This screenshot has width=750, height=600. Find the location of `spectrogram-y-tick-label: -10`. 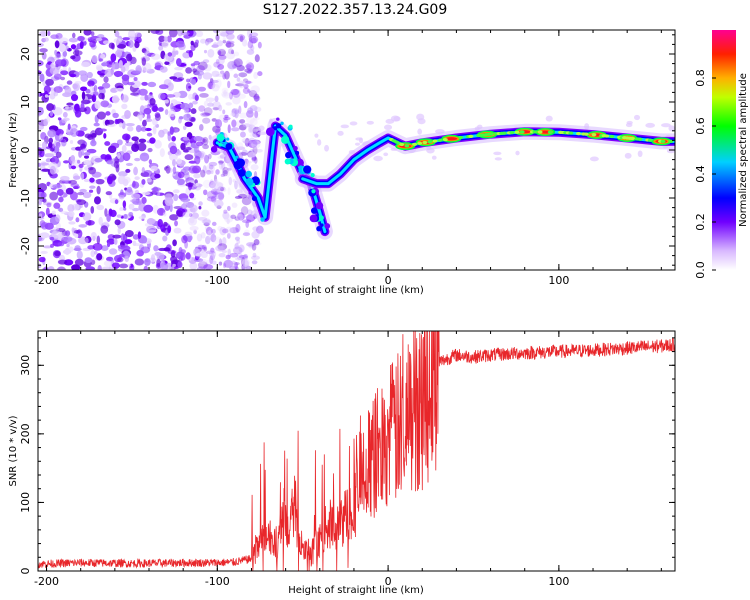

spectrogram-y-tick-label: -10 is located at coordinates (25, 198).